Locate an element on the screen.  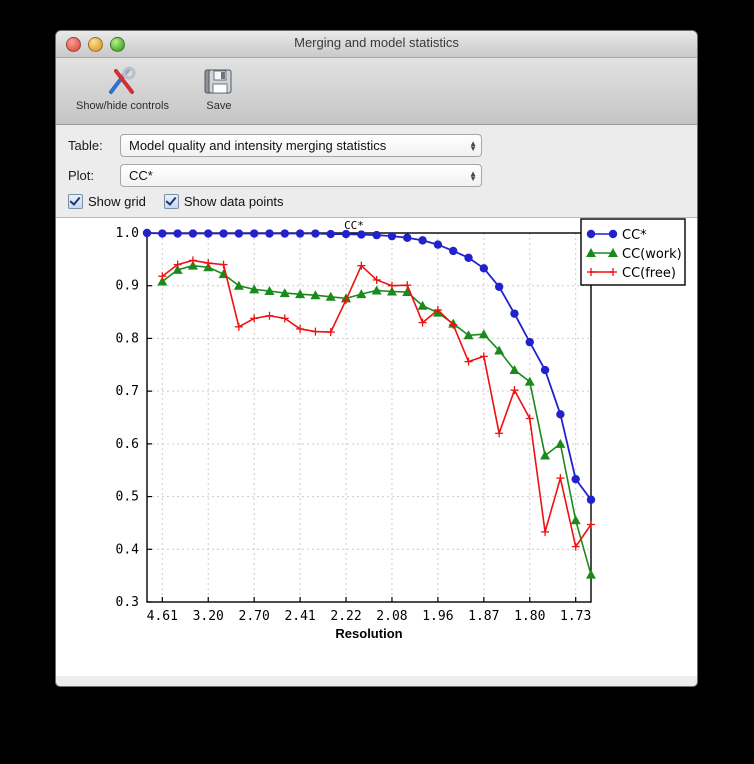
checkbox-row: Show grid Show data points is located at coordinates (376, 201).